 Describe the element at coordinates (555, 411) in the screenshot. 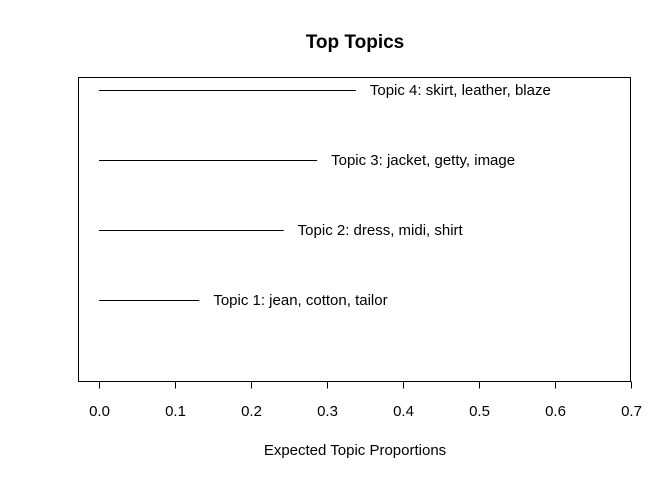

I see `x-tick-label-6: 0.6` at that location.